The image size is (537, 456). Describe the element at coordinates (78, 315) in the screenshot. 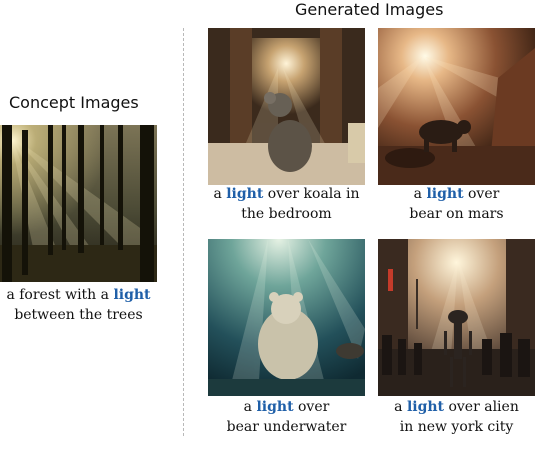

I see `concept-caption-line2: between the trees` at that location.